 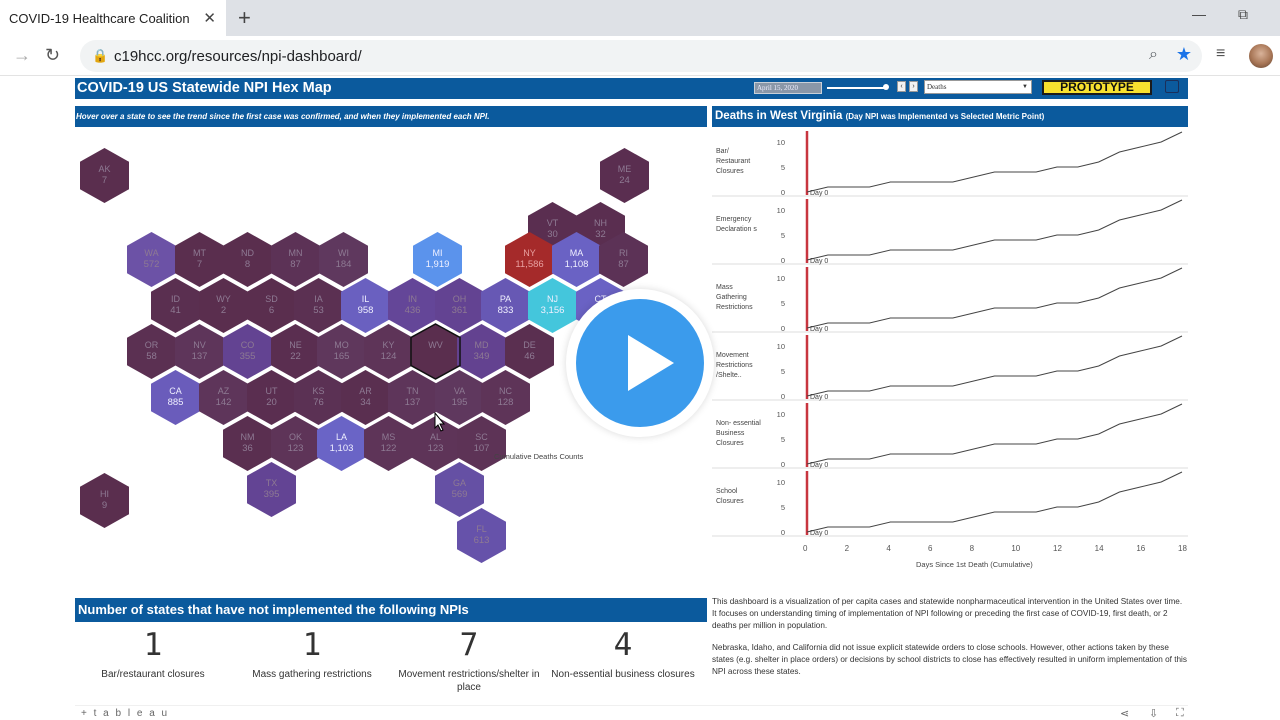 I want to click on state-hex-ne: NE 22, so click(x=295, y=351).